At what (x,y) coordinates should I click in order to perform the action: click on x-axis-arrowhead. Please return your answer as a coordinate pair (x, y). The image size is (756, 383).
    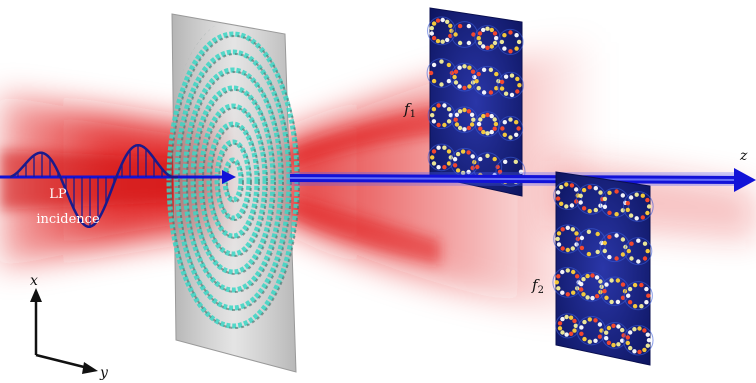
    Looking at the image, I should click on (36, 295).